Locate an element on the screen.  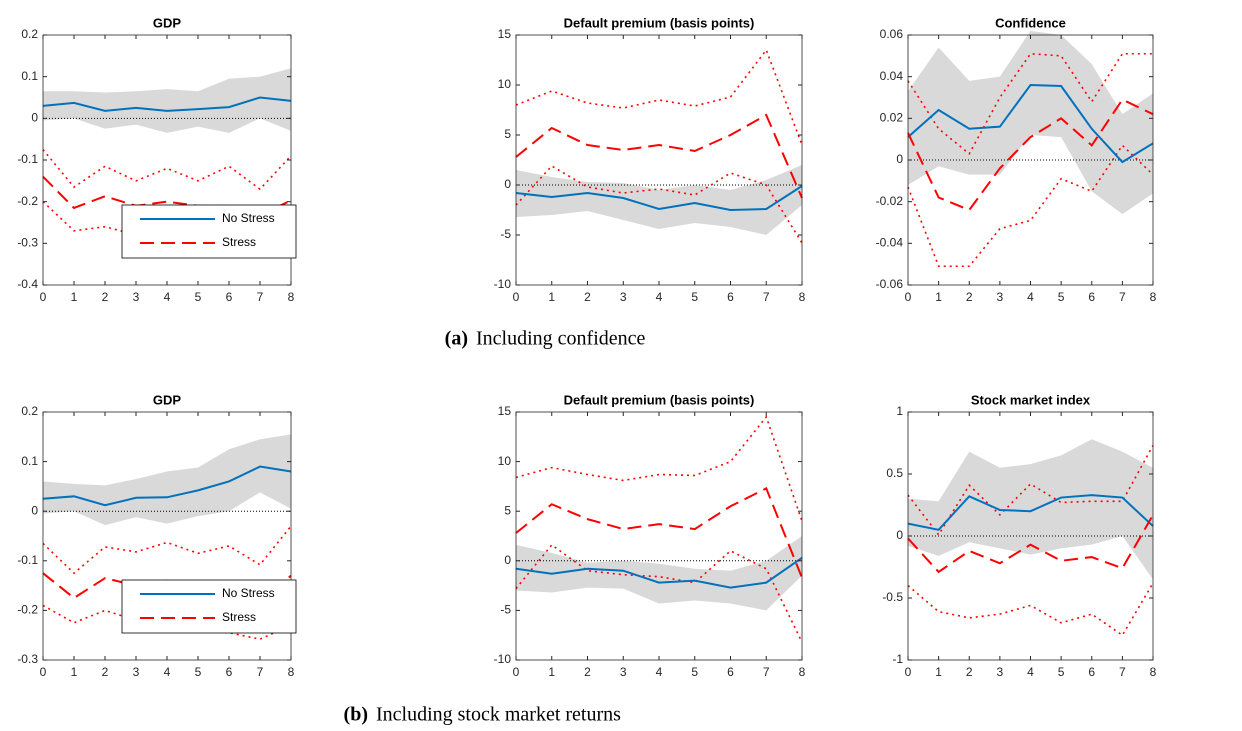
y-tick-label: 0.06 is located at coordinates (892, 34).